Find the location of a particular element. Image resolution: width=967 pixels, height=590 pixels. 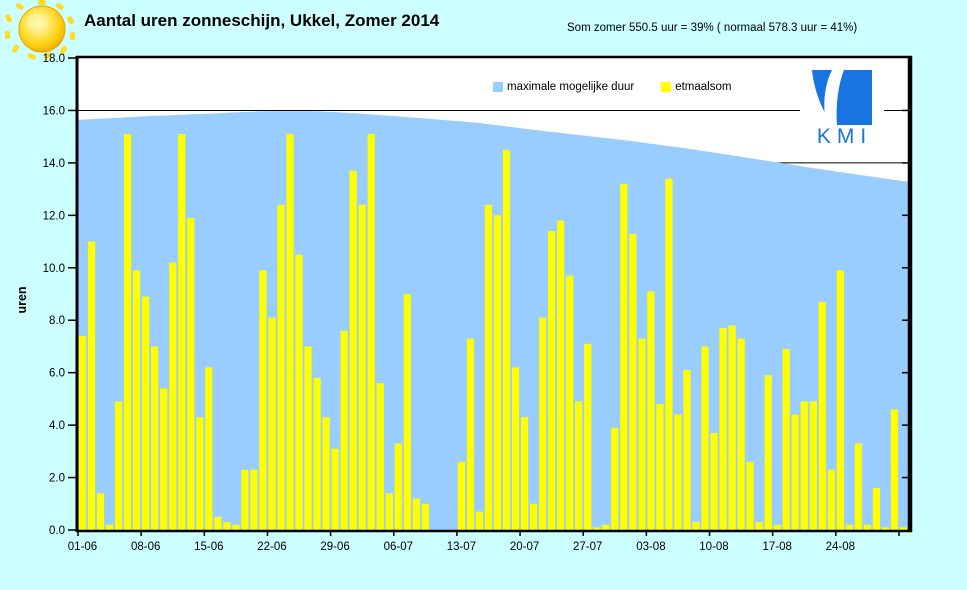

kmi-logo-glyph-icon is located at coordinates (842, 97).